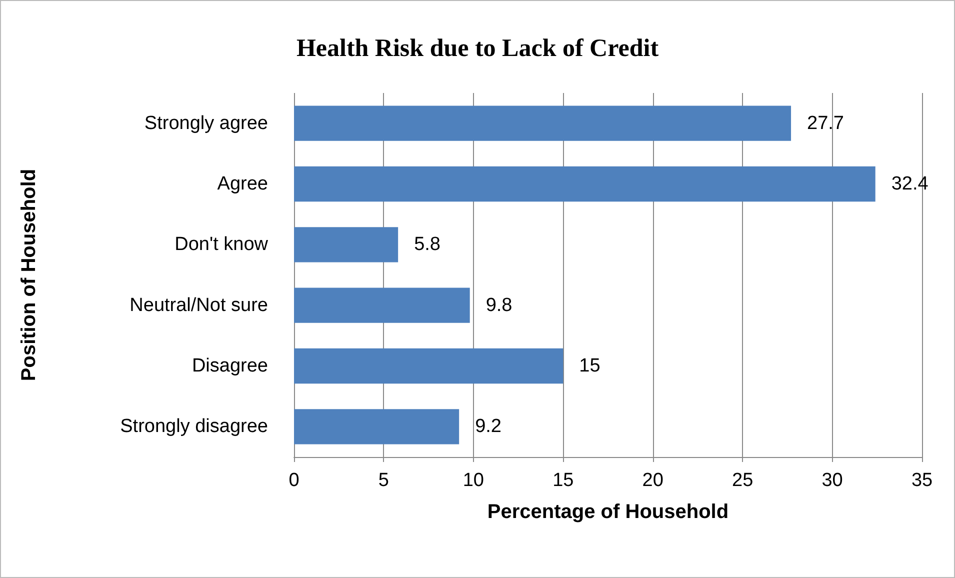  What do you see at coordinates (832, 480) in the screenshot?
I see `x-tick-label: 30` at bounding box center [832, 480].